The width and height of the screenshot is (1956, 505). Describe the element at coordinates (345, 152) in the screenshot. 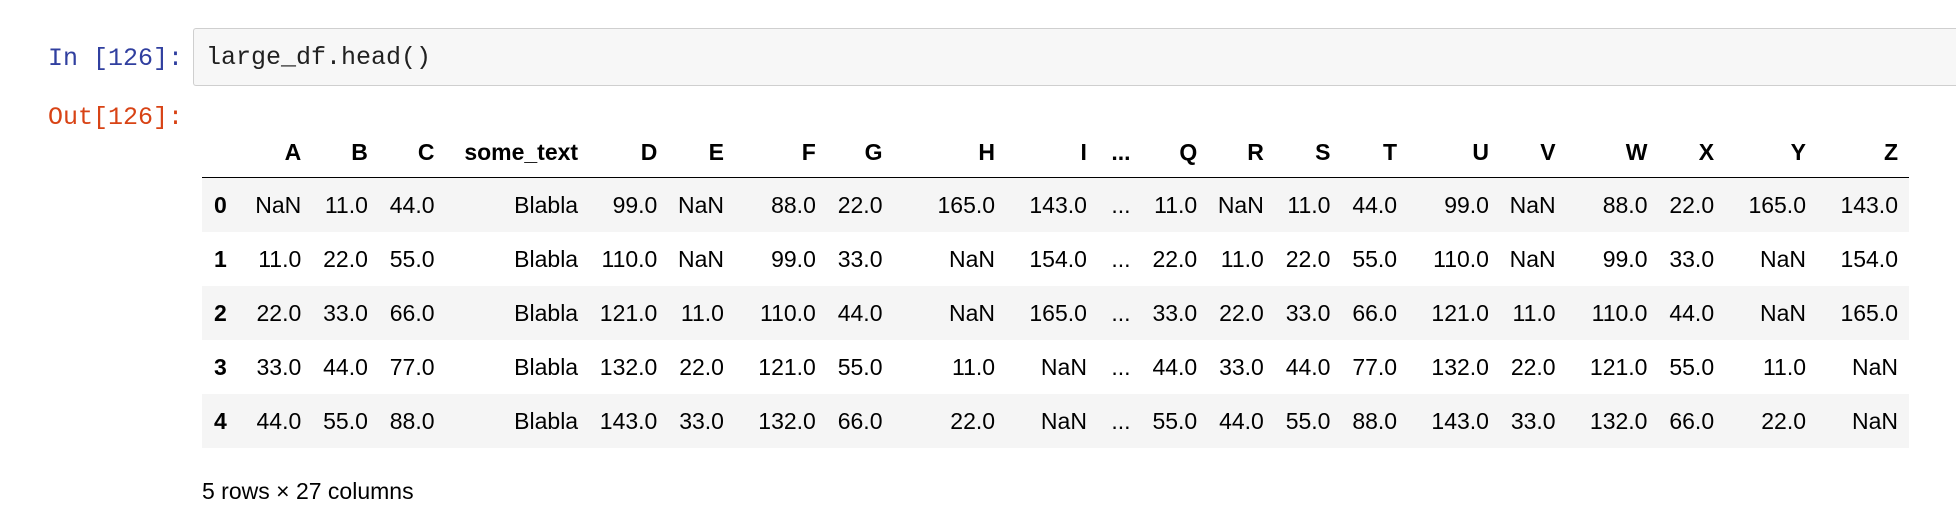

I see `column-header: B` at that location.